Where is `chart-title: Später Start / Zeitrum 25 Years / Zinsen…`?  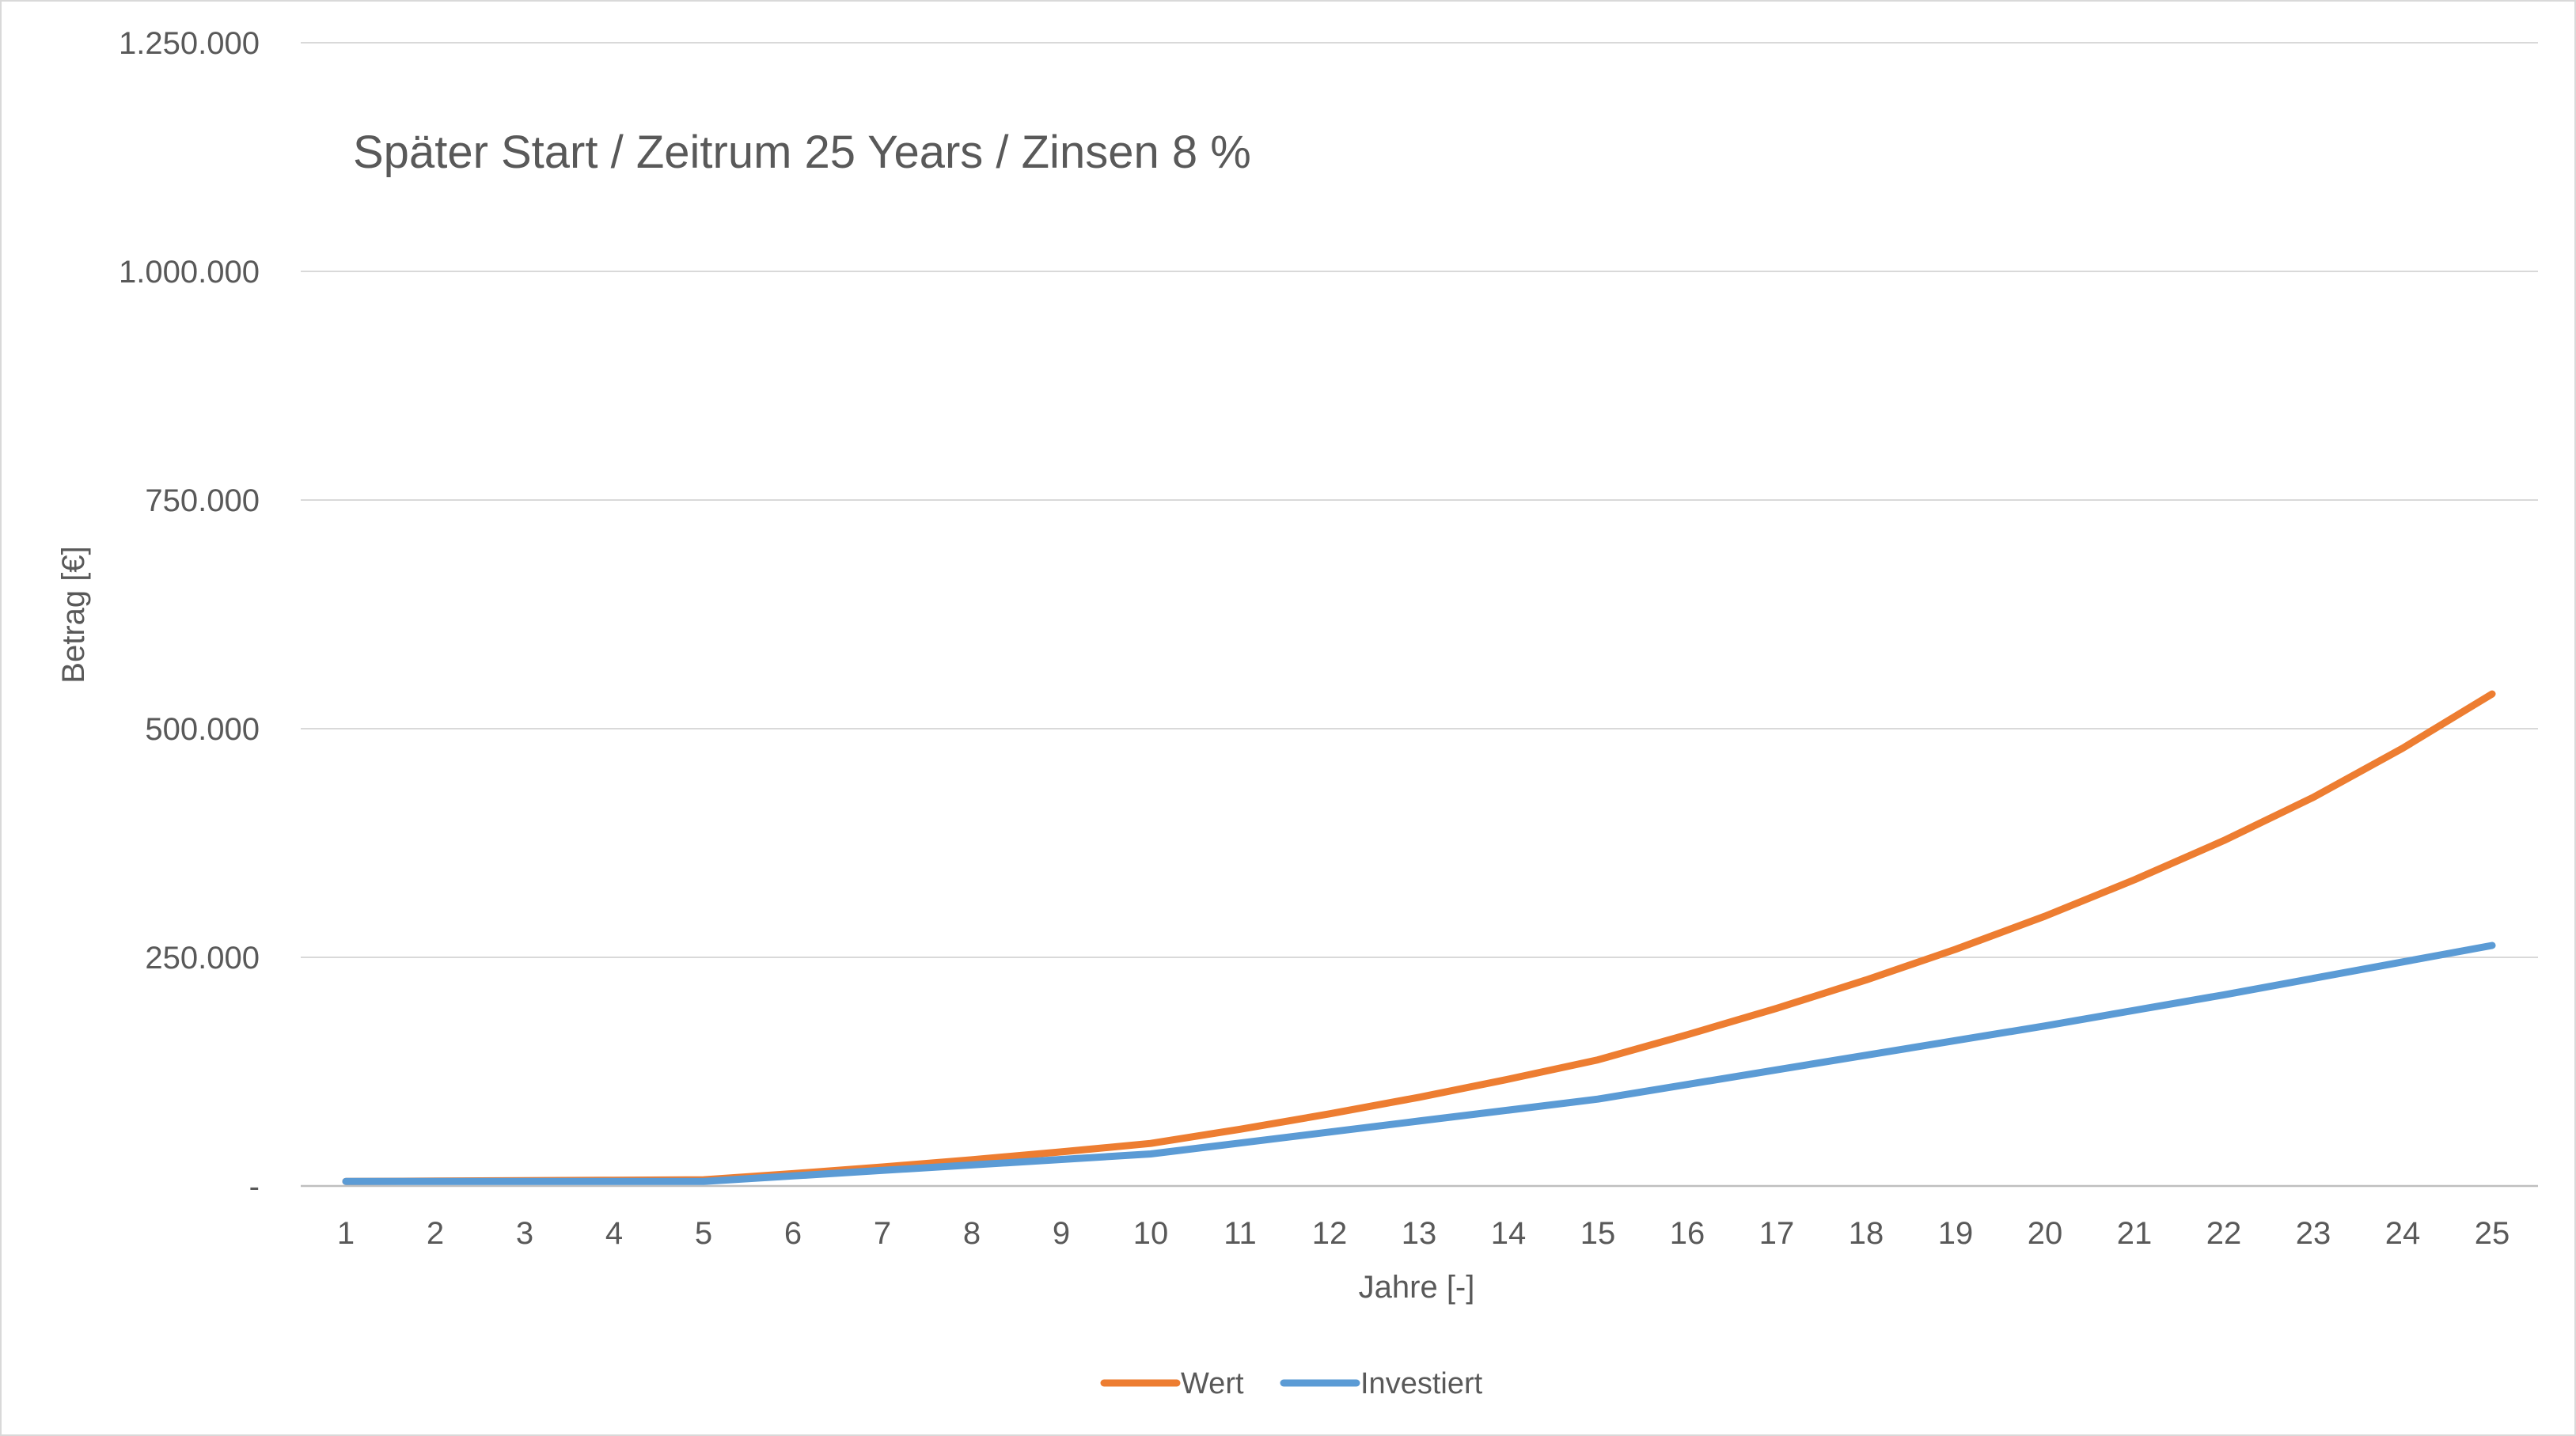
chart-title: Später Start / Zeitrum 25 Years / Zinsen… is located at coordinates (802, 152).